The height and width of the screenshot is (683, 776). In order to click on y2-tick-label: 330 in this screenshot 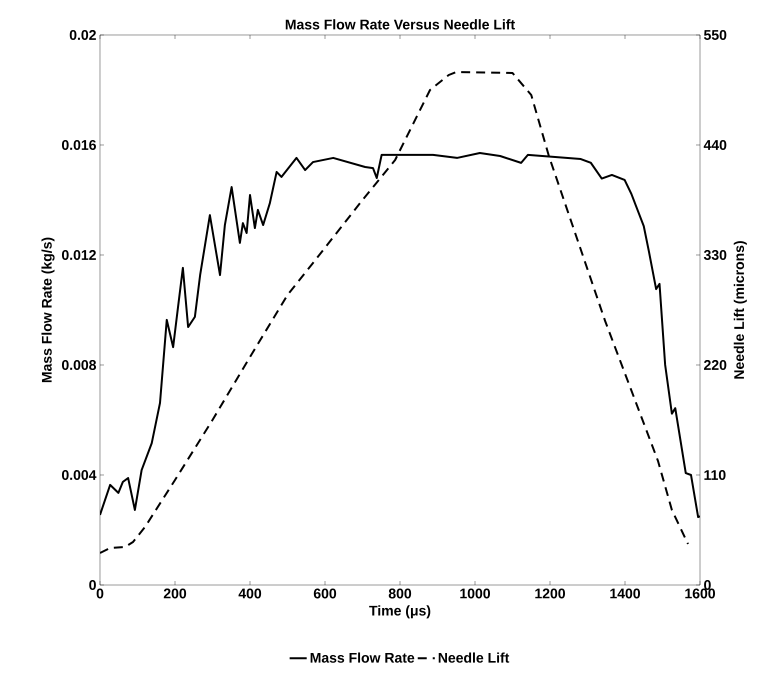, I will do `click(715, 255)`.